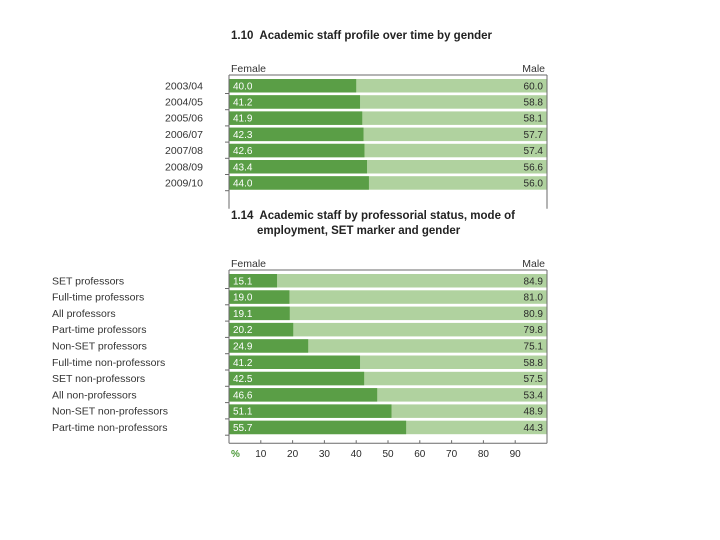 This screenshot has height=540, width=720. What do you see at coordinates (243, 86) in the screenshot?
I see `value-label-female: 40.0` at bounding box center [243, 86].